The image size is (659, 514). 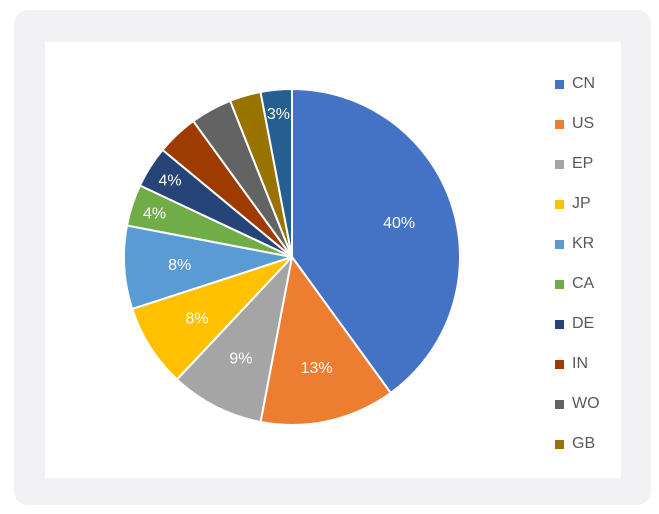 I want to click on legend-item-wo: WO, so click(x=590, y=404).